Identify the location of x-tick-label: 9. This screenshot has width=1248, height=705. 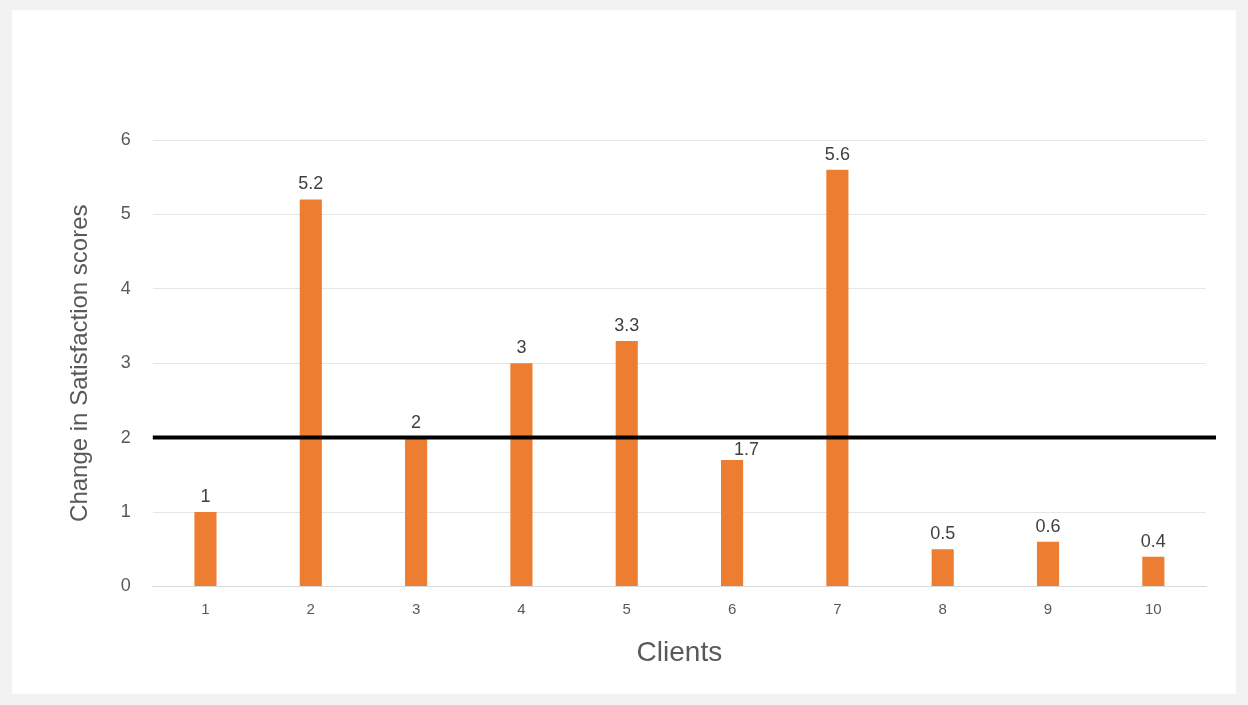
(1048, 608).